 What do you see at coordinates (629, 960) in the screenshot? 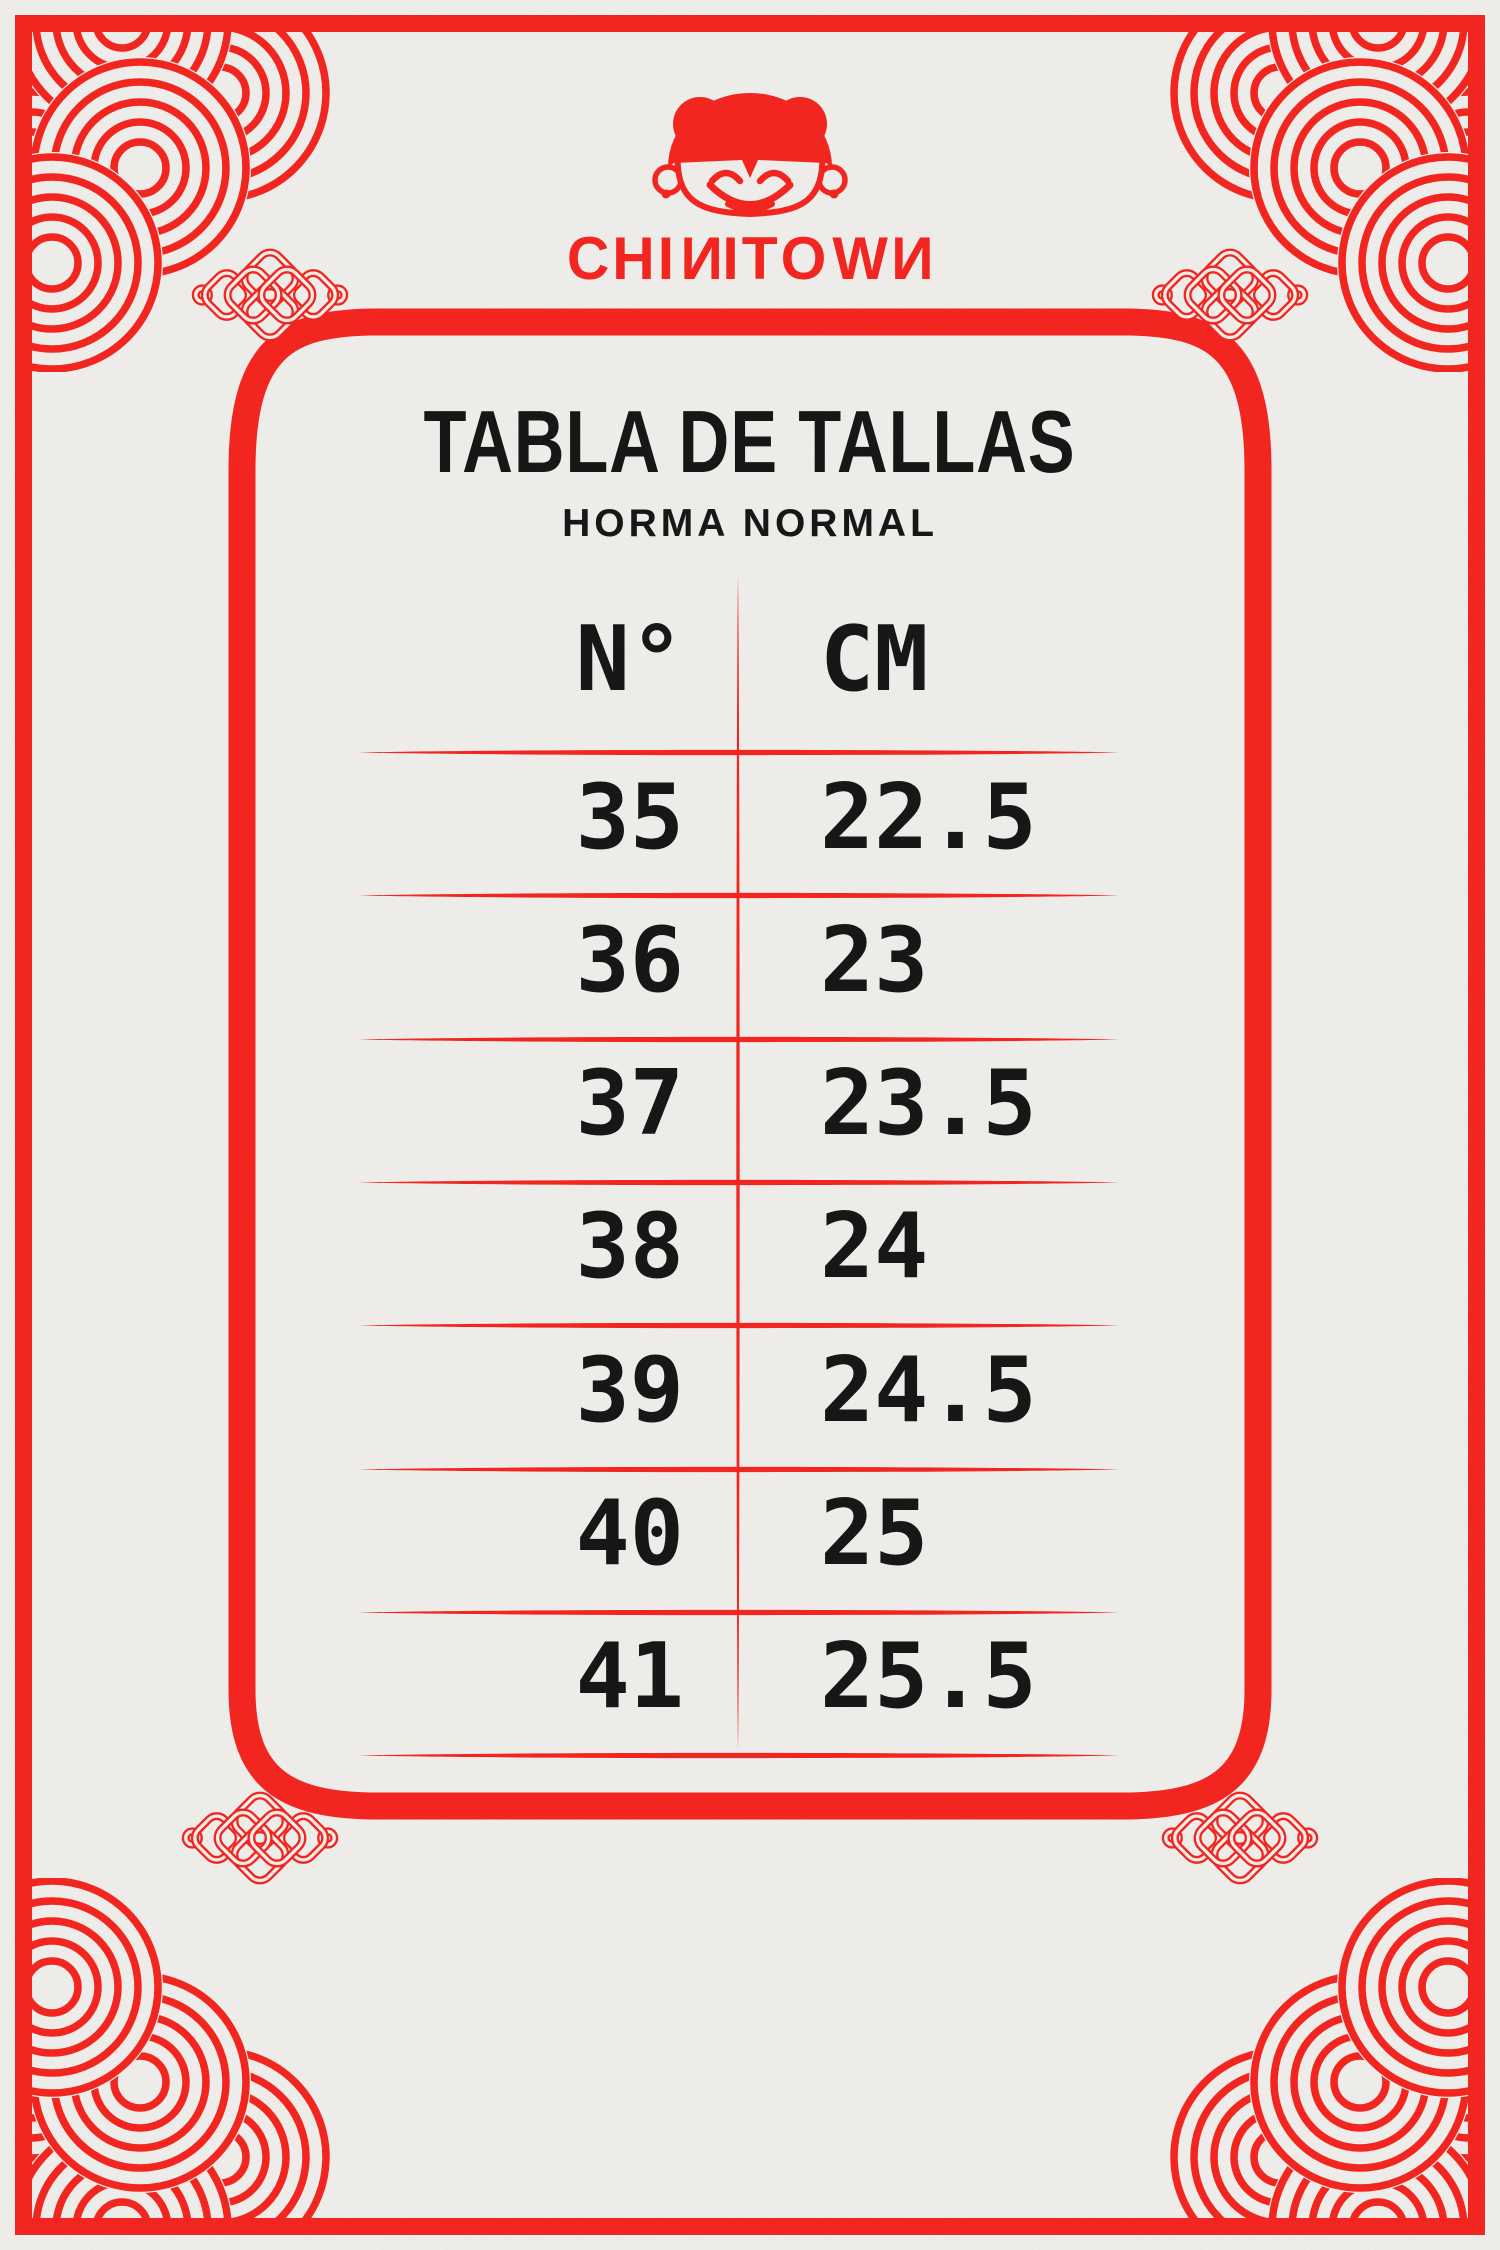
I see `size-value-cell: 36` at bounding box center [629, 960].